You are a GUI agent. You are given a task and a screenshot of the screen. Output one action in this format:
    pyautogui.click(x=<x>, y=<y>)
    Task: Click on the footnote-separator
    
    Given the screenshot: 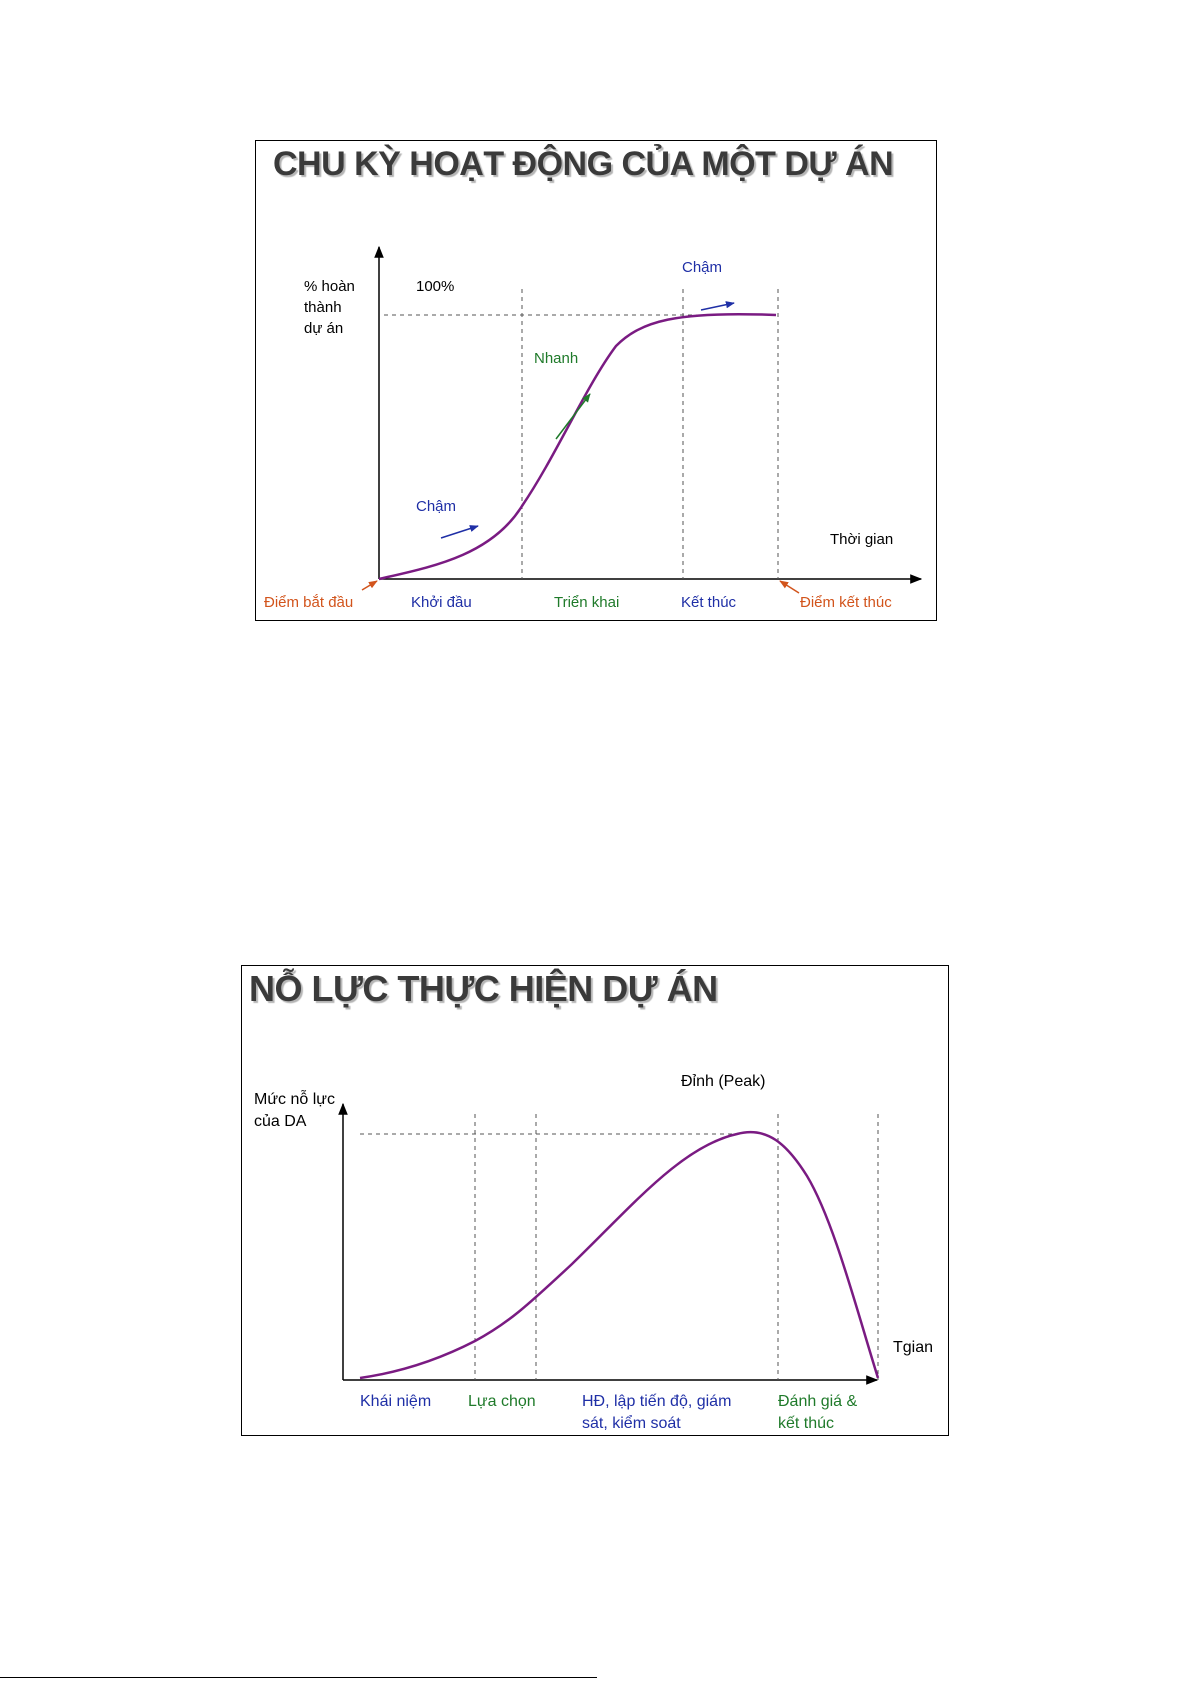 What is the action you would take?
    pyautogui.click(x=298, y=1677)
    